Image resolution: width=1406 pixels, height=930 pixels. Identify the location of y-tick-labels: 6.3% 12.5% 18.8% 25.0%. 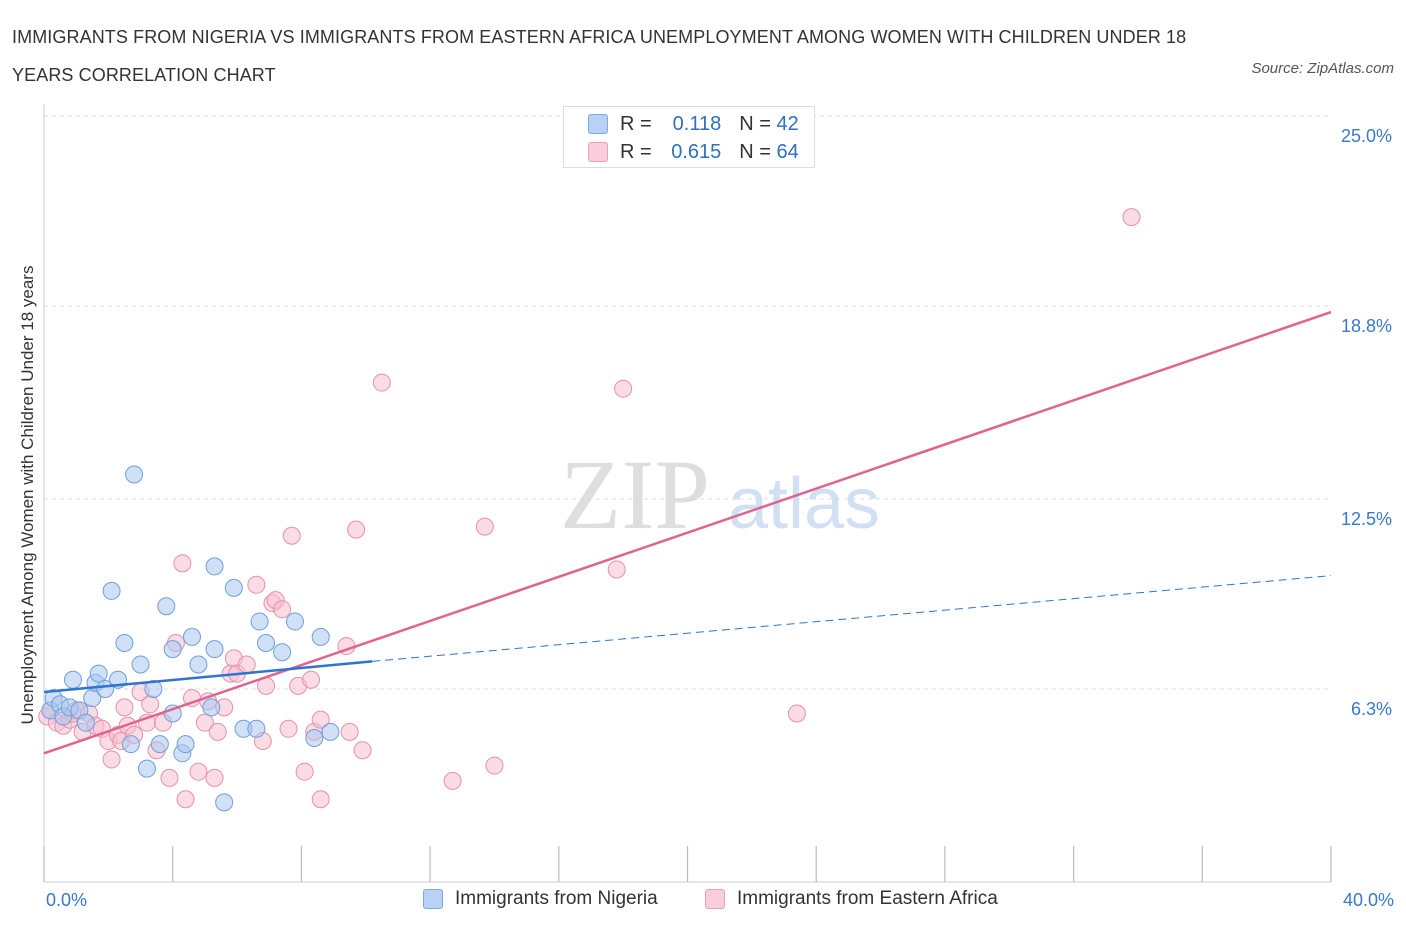
(1366, 422).